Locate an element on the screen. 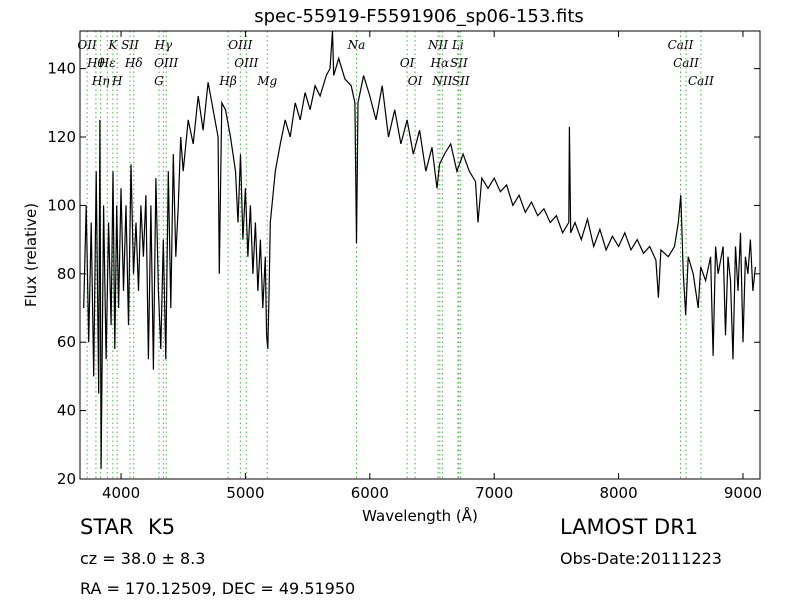  annotation-label: Li is located at coordinates (457, 45).